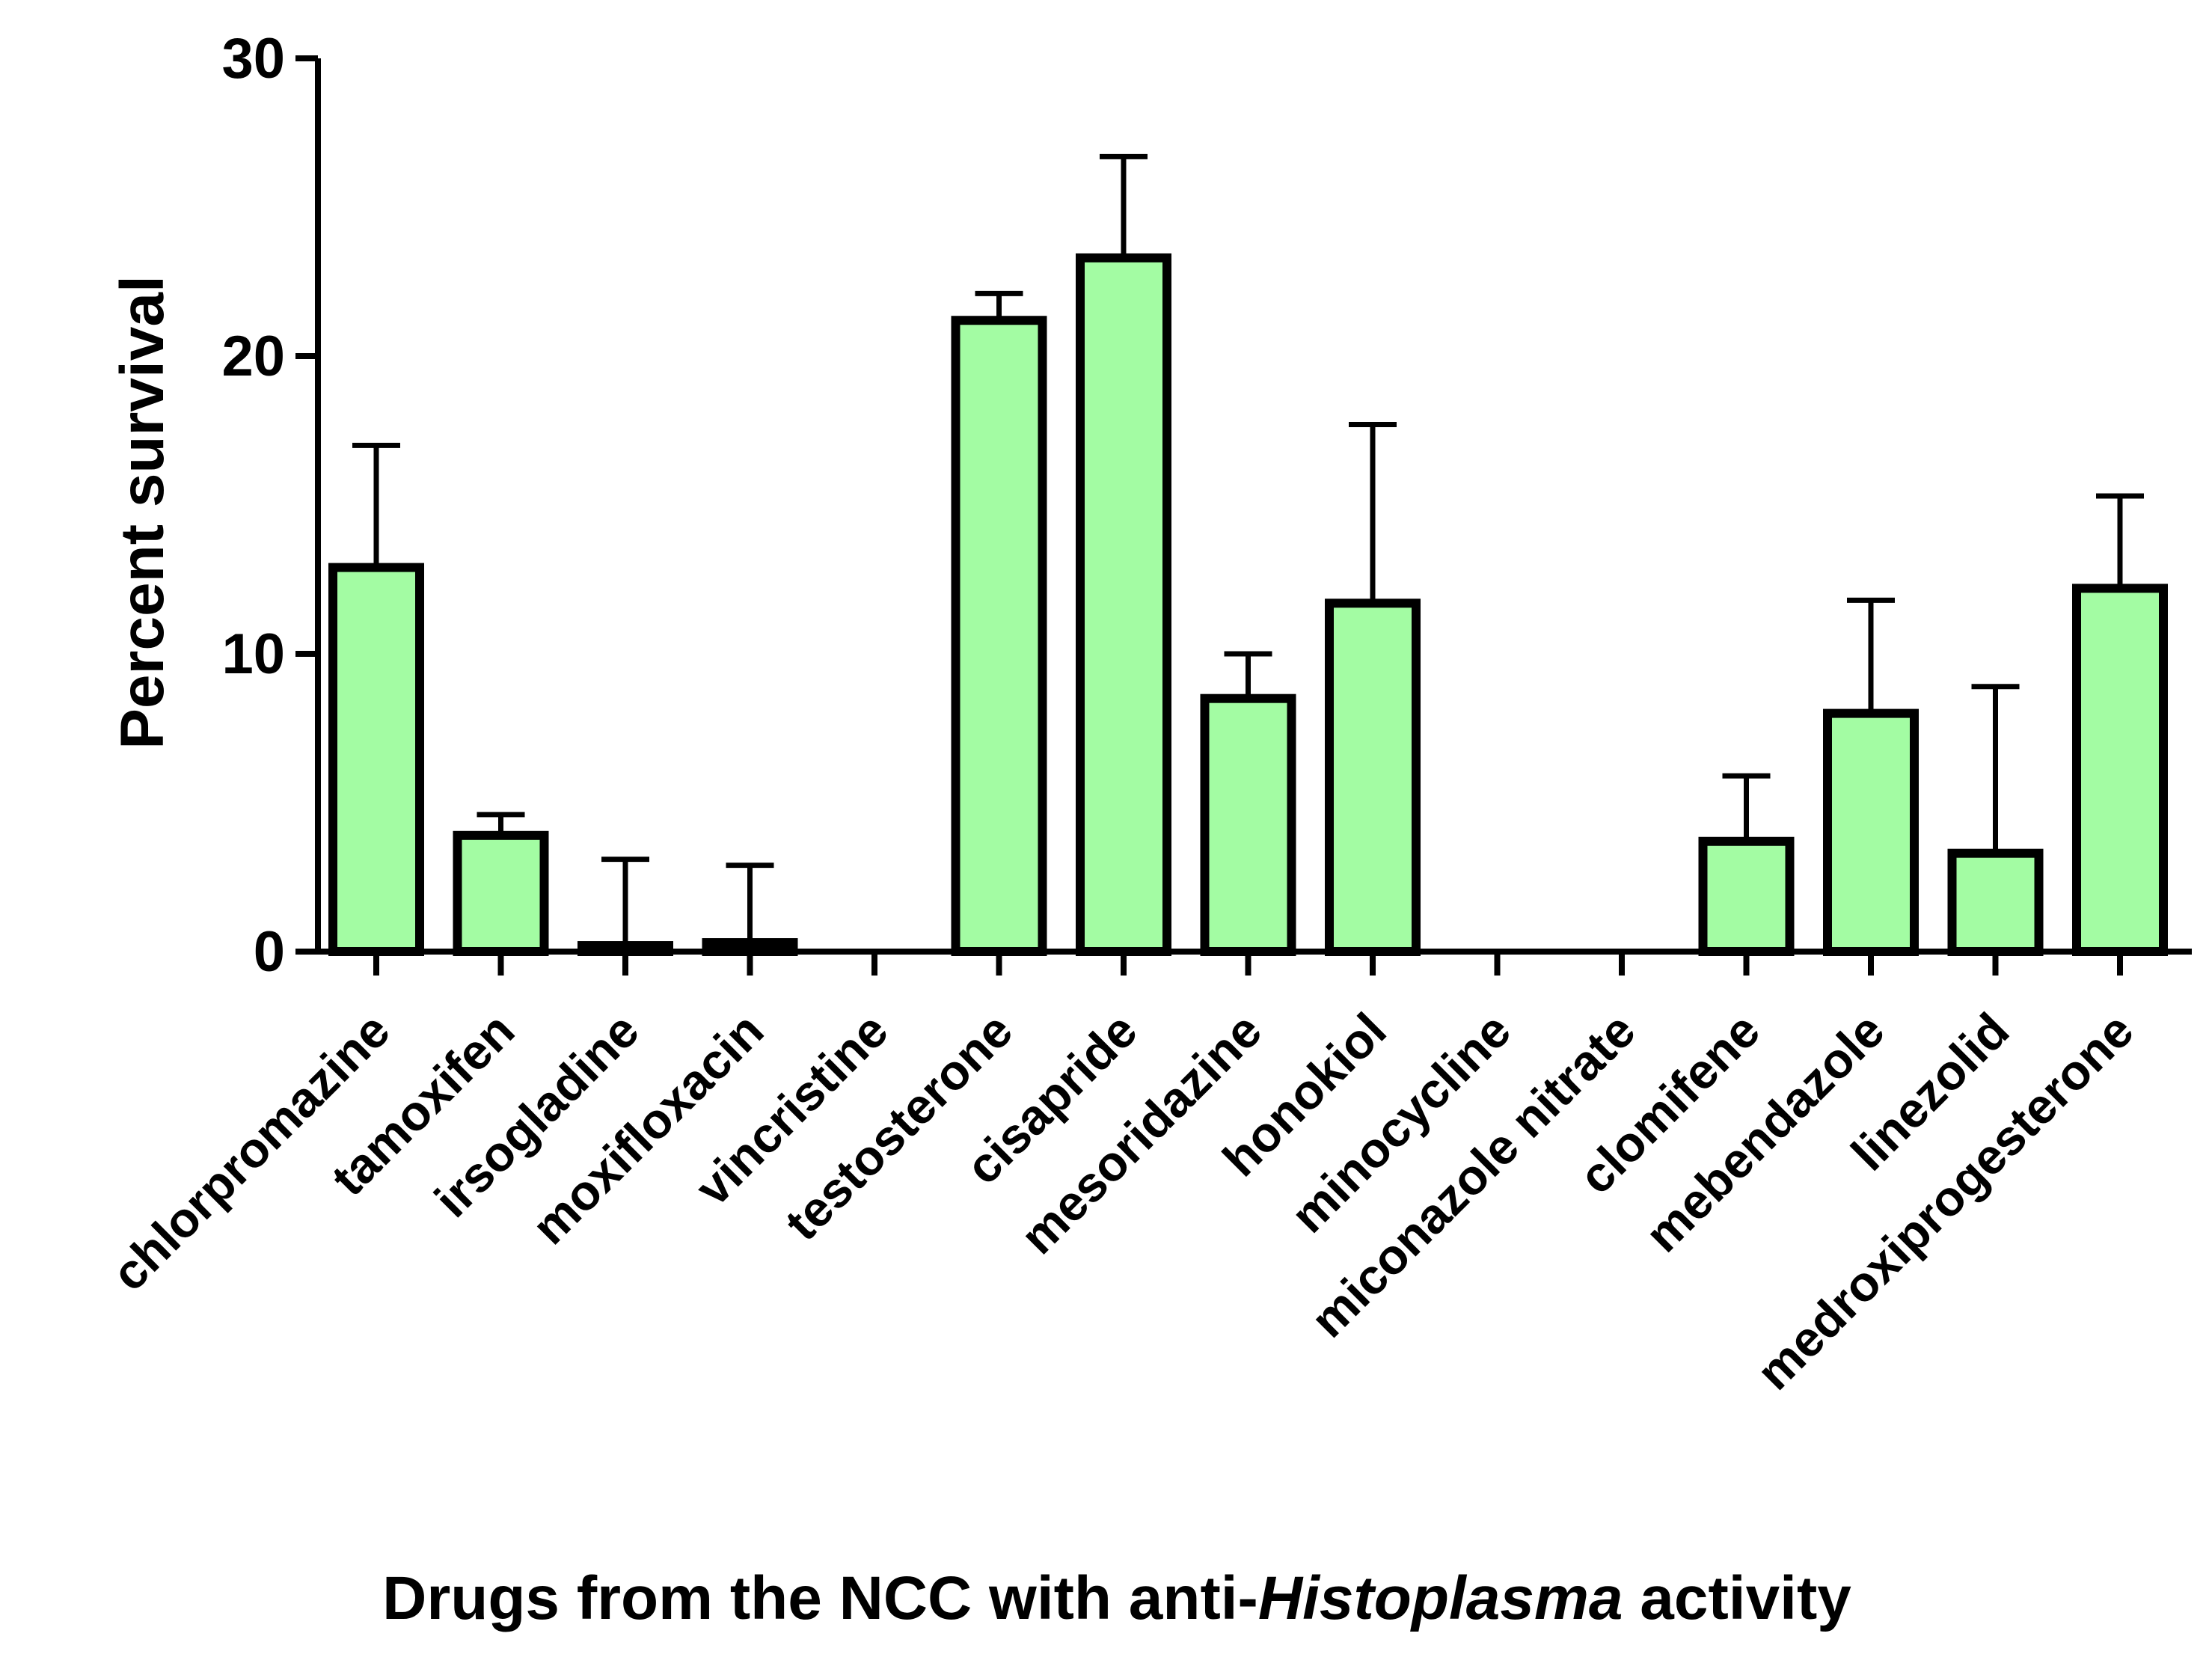 Image resolution: width=2212 pixels, height=1669 pixels. Describe the element at coordinates (2120, 770) in the screenshot. I see `bar-medroxiprogesterone` at that location.